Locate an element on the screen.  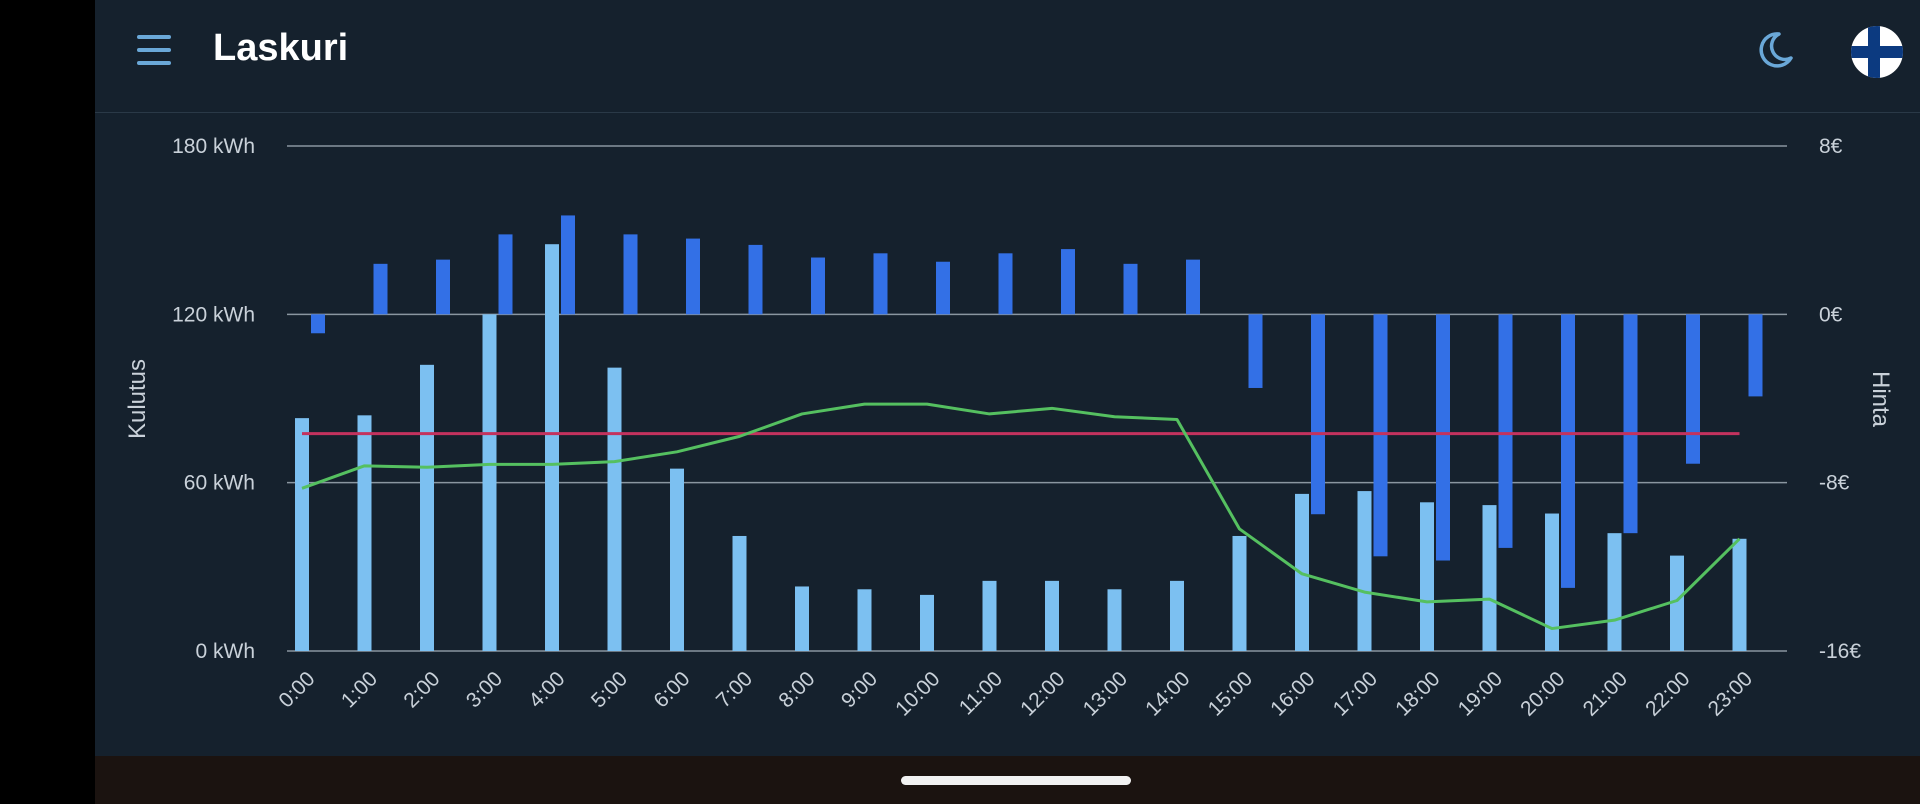
finland-flag-icon is located at coordinates (1877, 52).